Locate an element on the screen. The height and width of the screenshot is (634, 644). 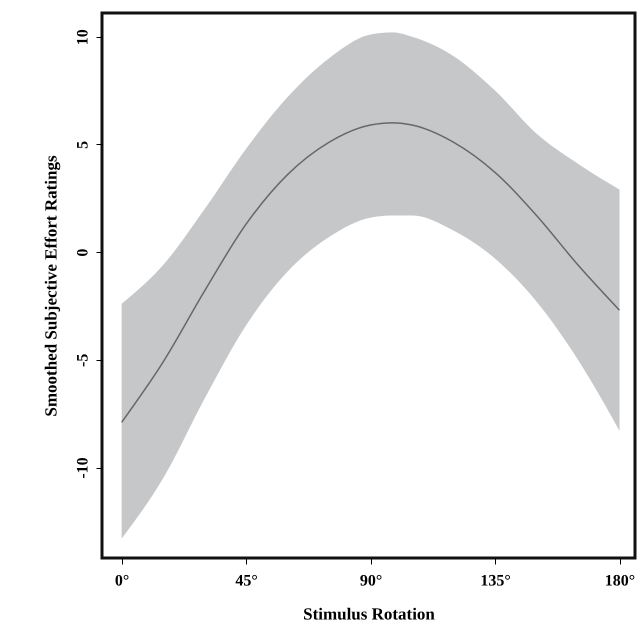
x-tick-label: 45° is located at coordinates (246, 581).